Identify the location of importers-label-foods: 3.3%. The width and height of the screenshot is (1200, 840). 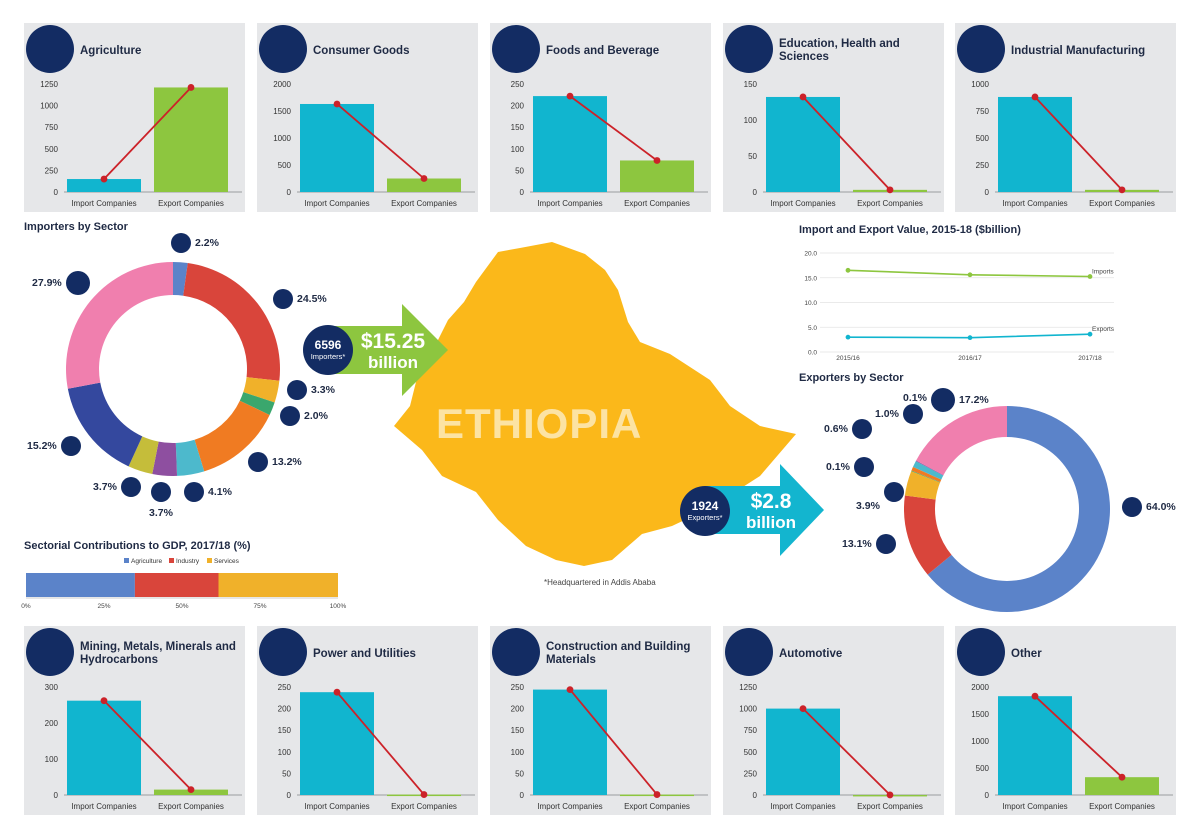
(311, 390).